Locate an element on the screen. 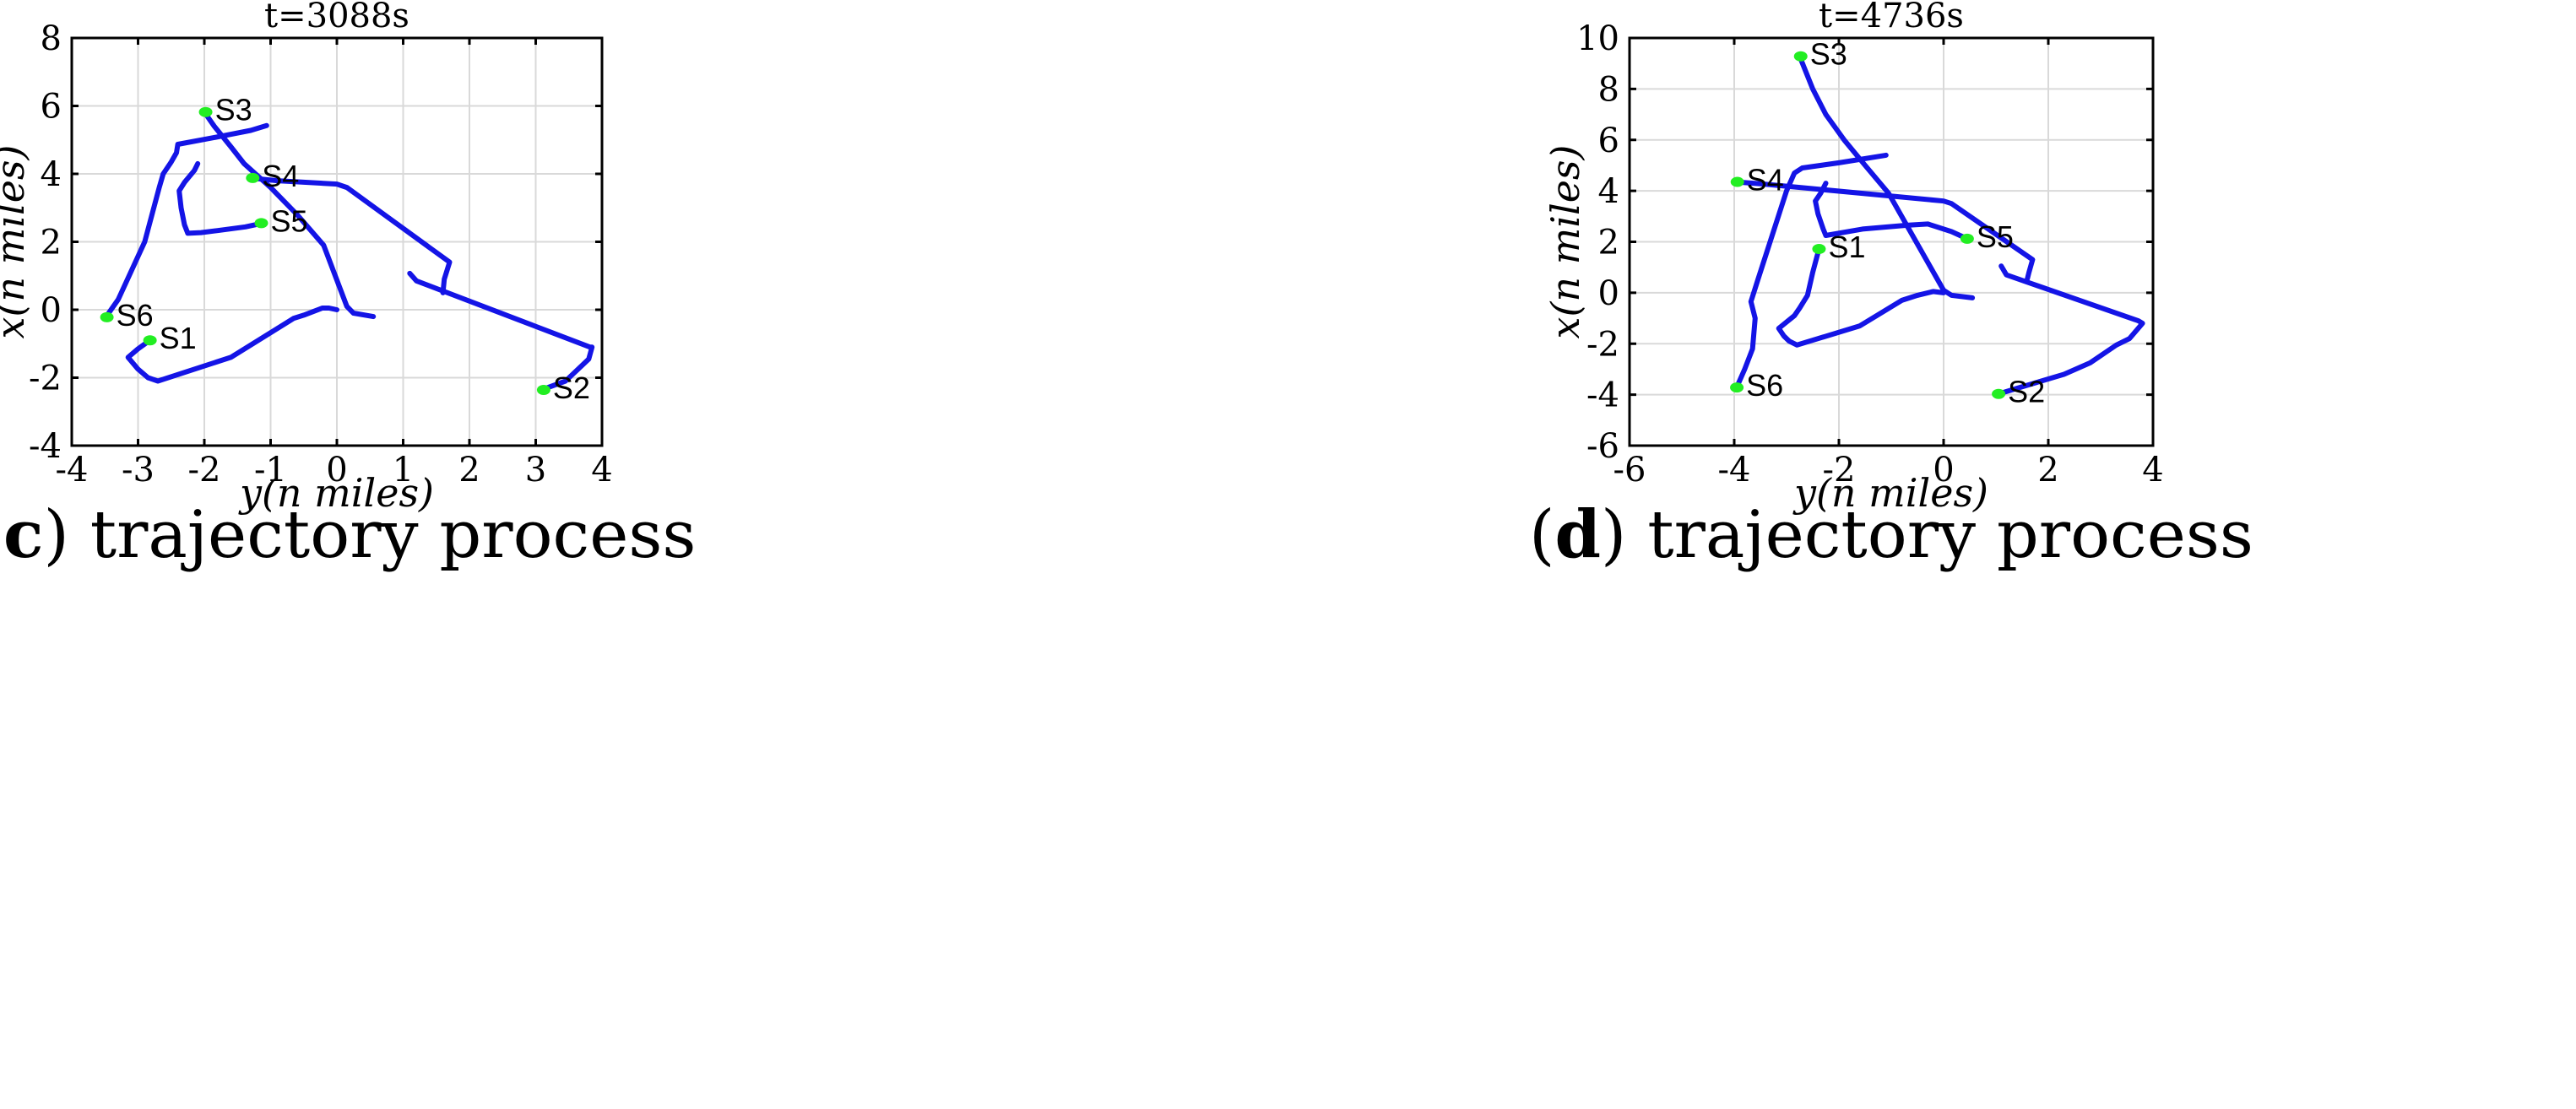  trajectory-line-s3 is located at coordinates (1886, 176).